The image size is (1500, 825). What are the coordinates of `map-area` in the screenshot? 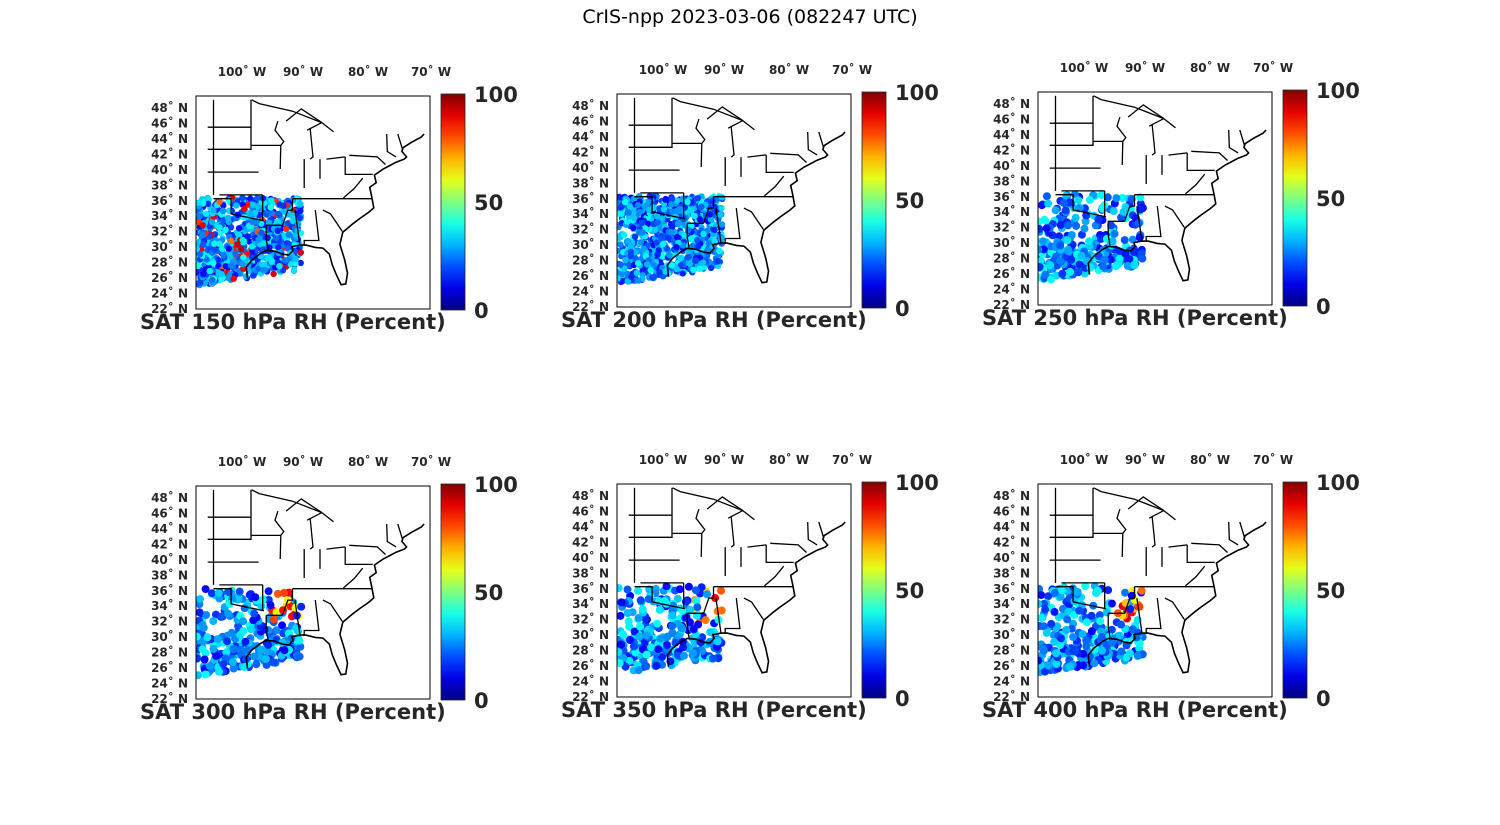 It's located at (310, 194).